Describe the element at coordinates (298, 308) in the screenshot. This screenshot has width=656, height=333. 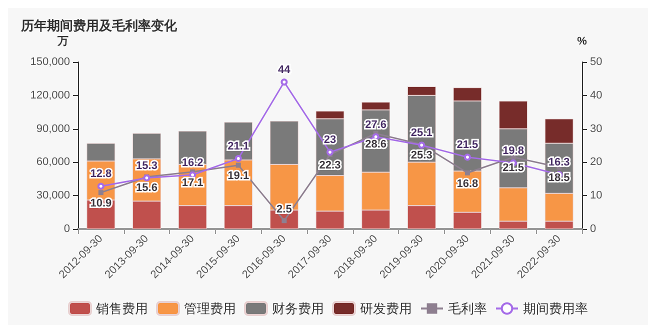
I see `legend-label: 财务费用` at that location.